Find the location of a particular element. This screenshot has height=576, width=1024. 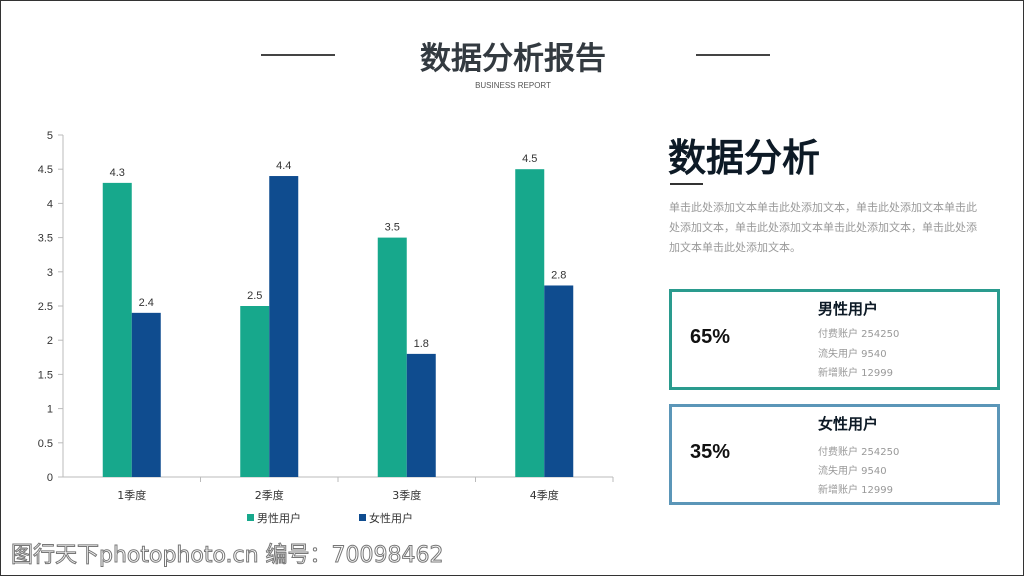

data-label: 2.5 is located at coordinates (254, 296).